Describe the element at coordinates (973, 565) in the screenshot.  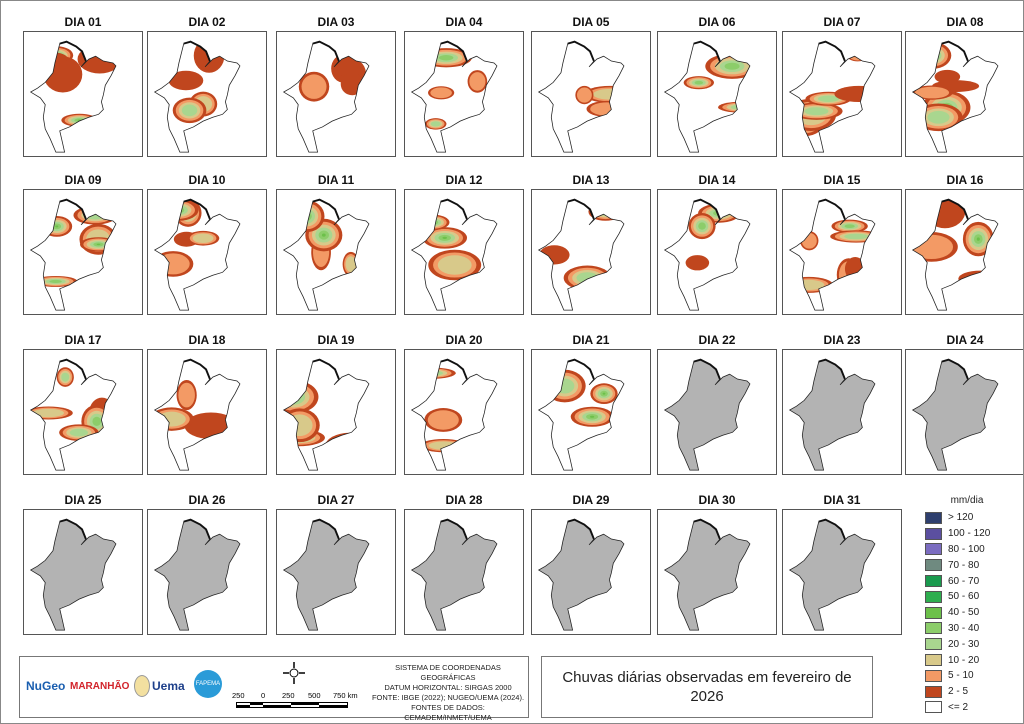
I see `legend-item: 70 - 80` at that location.